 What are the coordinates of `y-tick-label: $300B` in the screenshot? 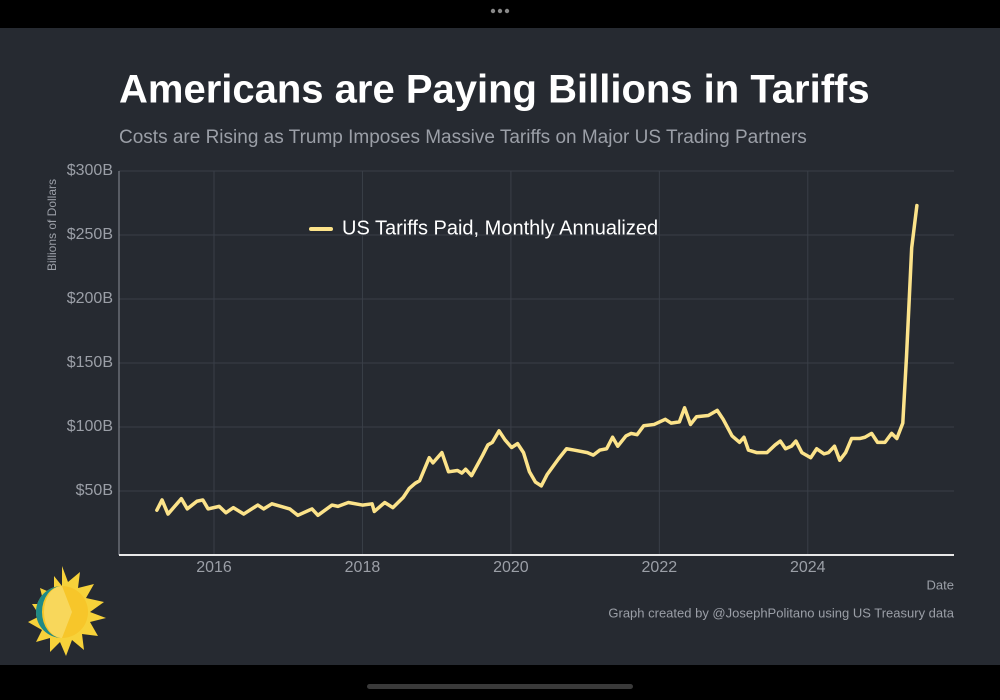 It's located at (90, 170).